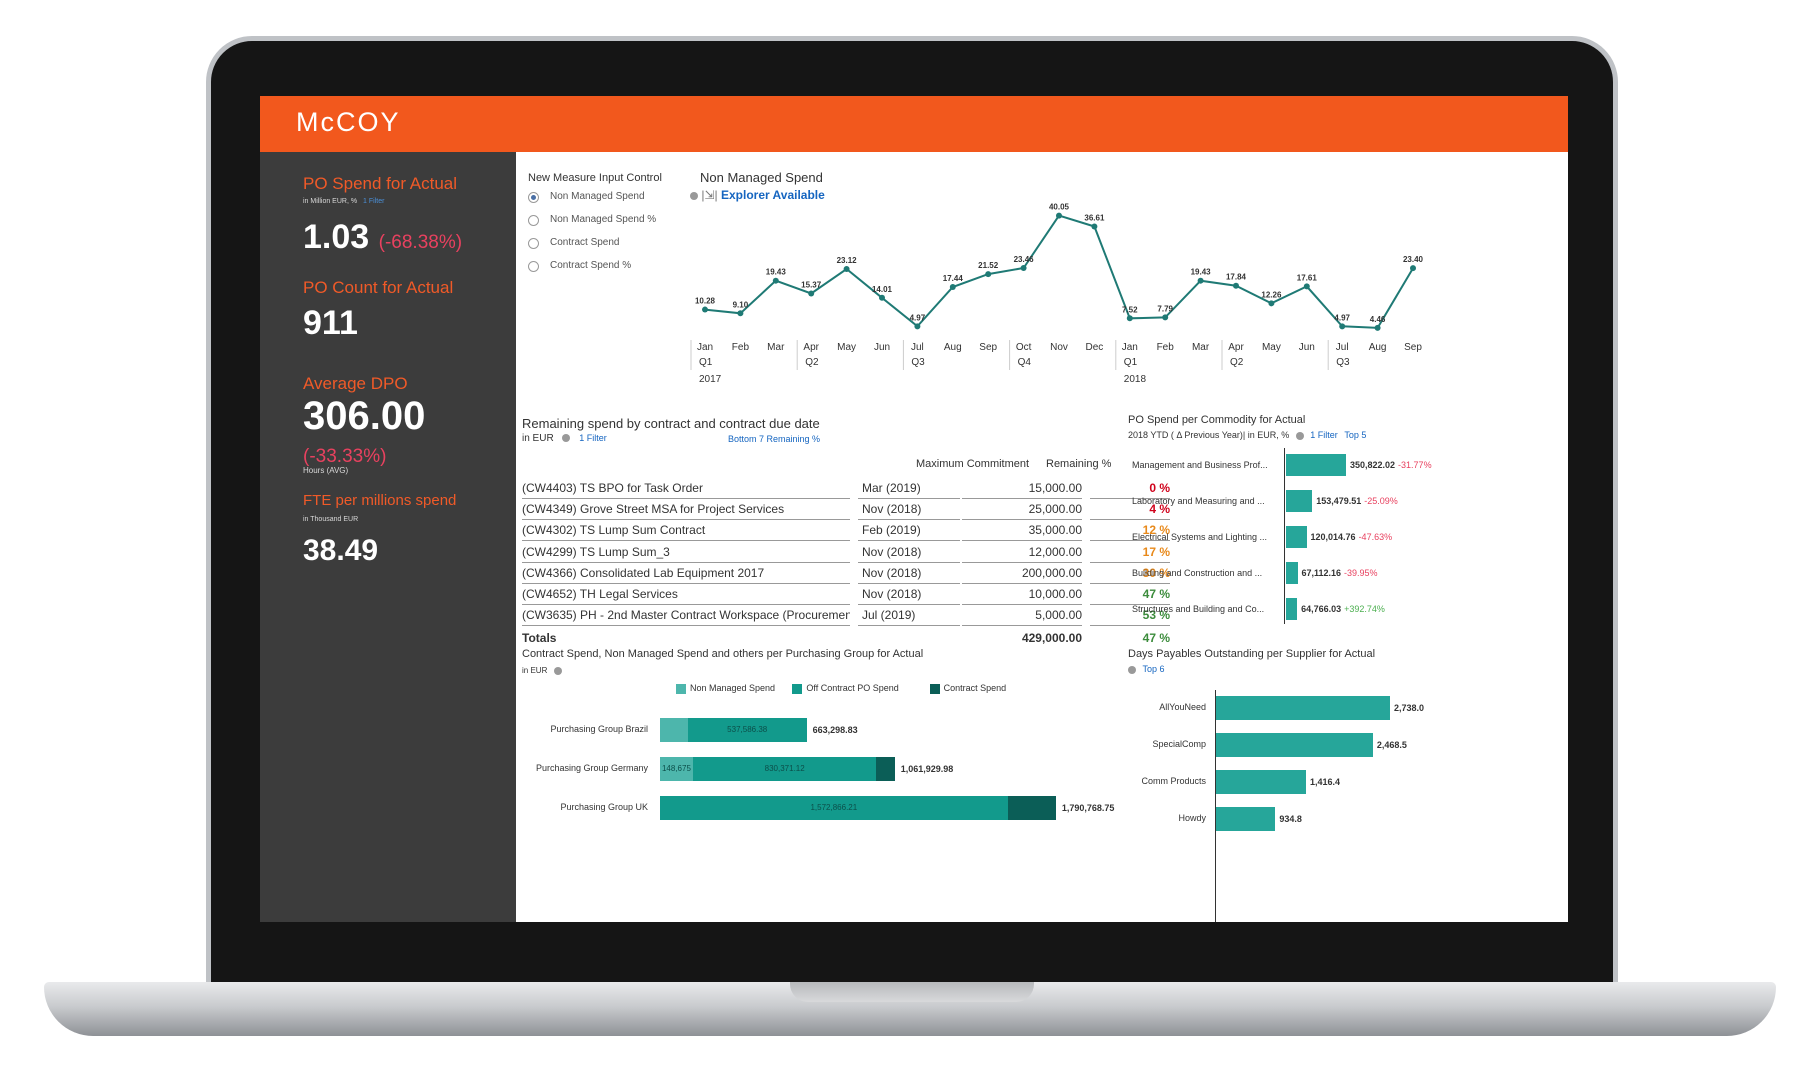 The height and width of the screenshot is (1080, 1804). Describe the element at coordinates (1130, 309) in the screenshot. I see `line-data-label: 7.52` at that location.